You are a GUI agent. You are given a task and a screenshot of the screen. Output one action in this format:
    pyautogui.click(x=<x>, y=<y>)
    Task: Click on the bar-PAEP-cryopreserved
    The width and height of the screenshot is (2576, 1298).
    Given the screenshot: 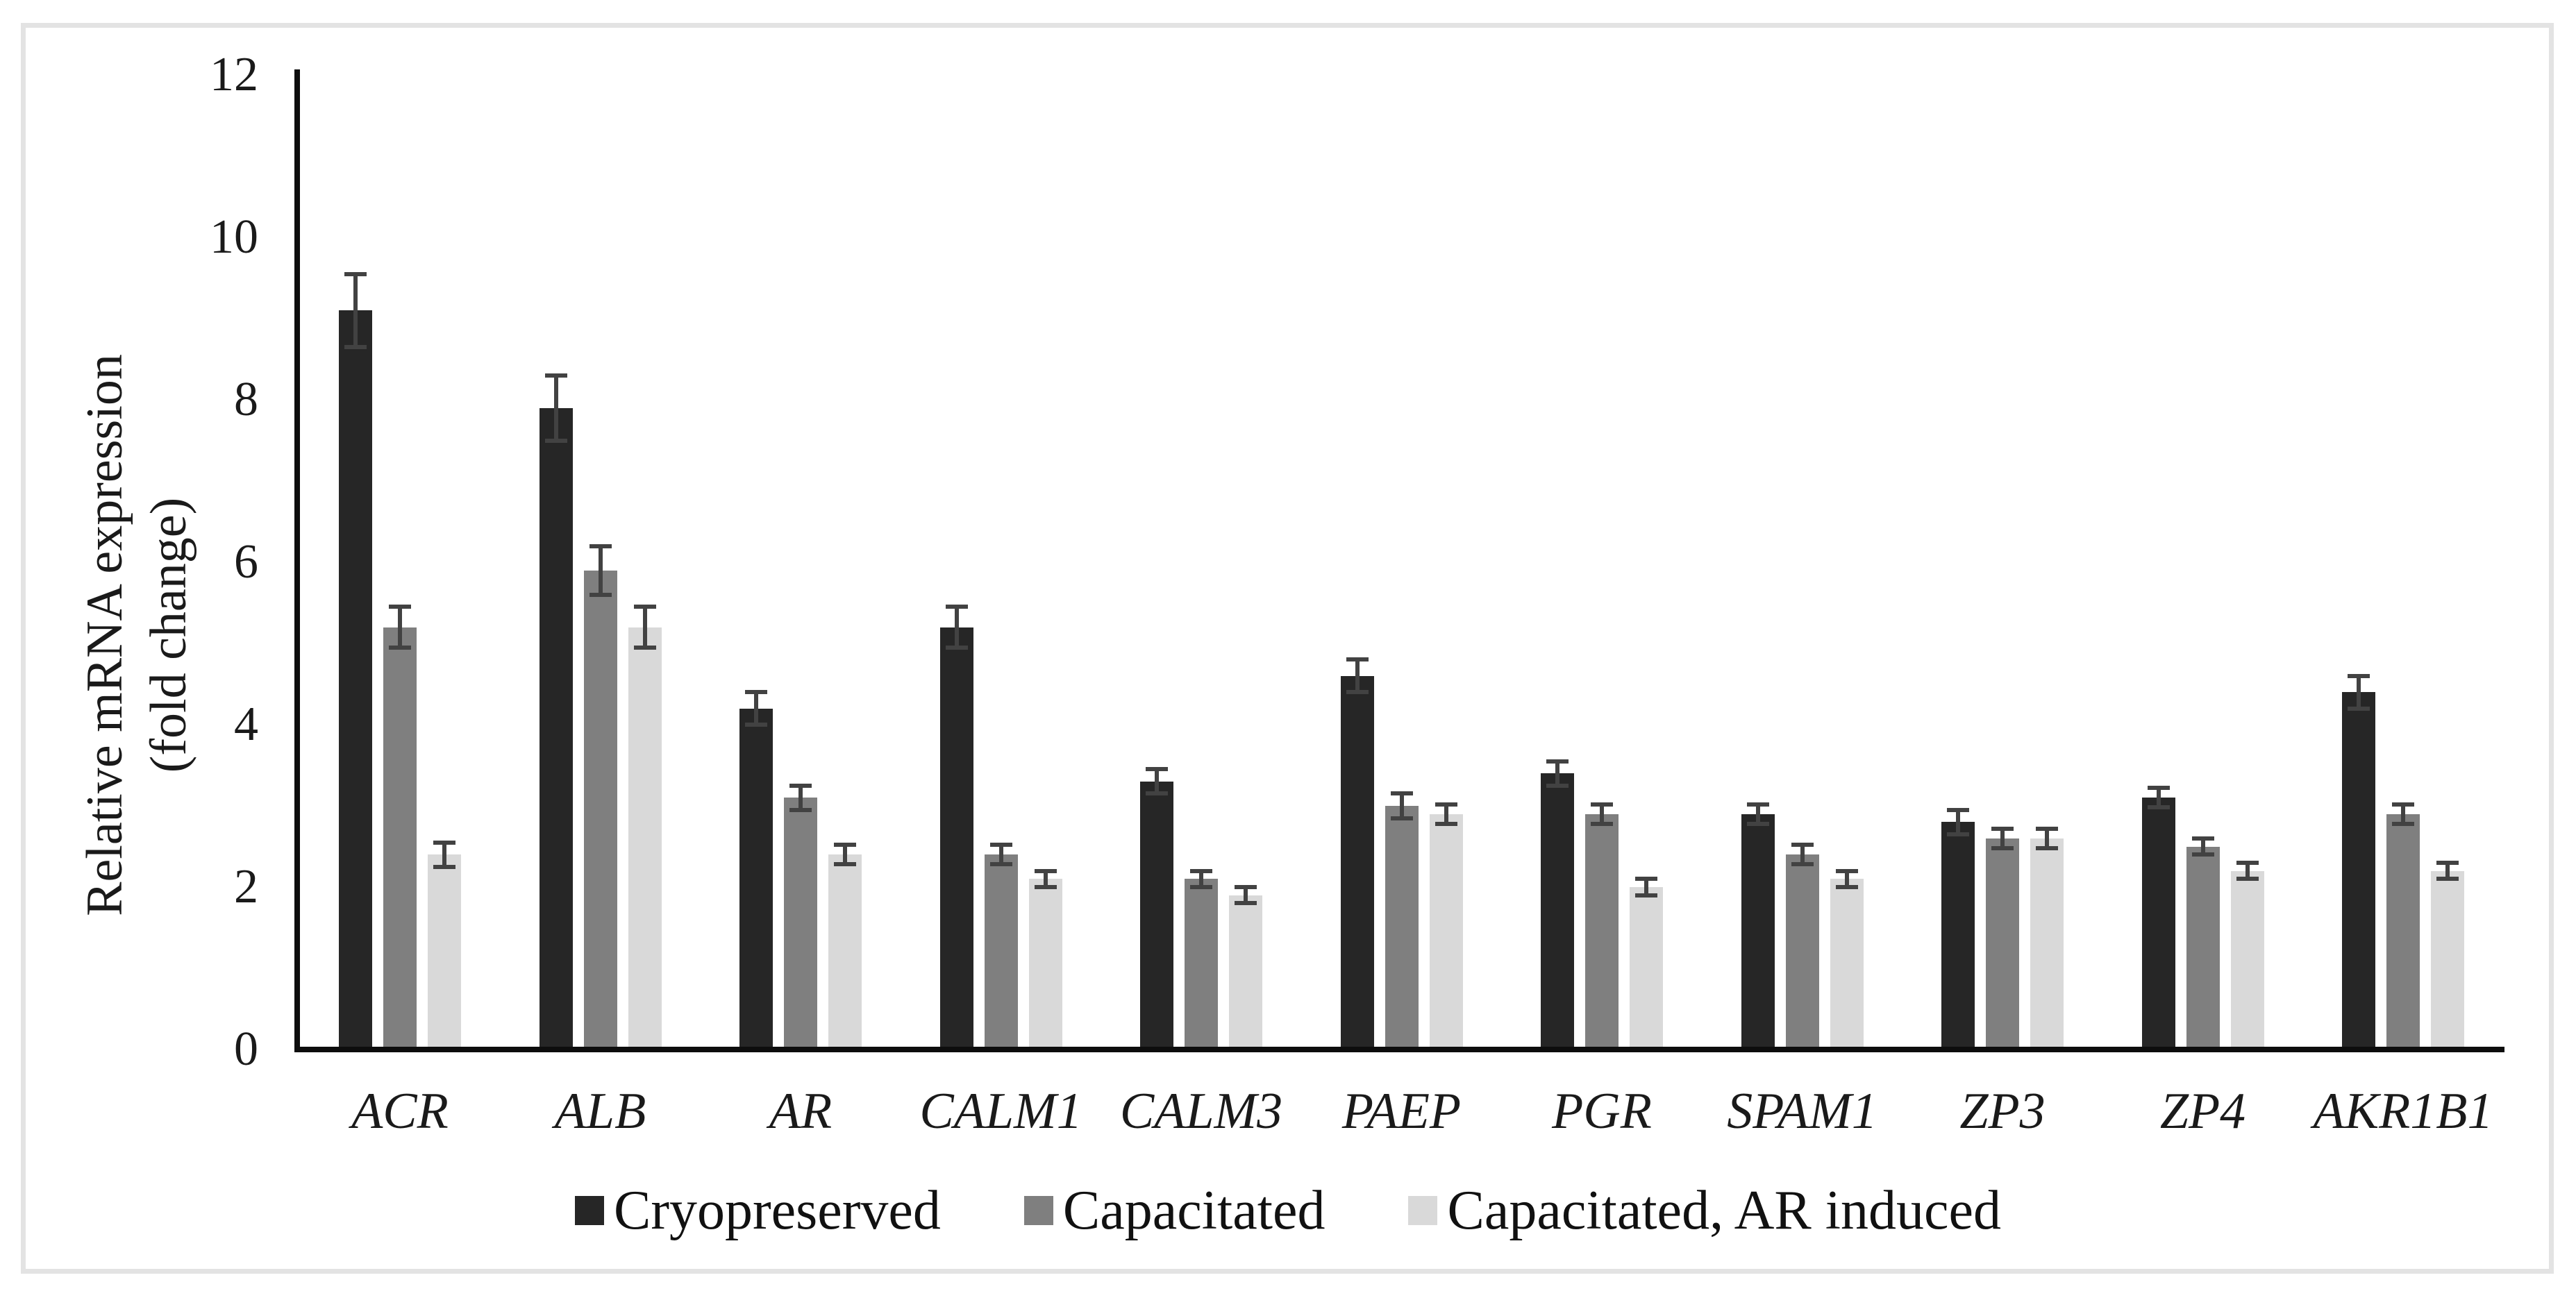 What is the action you would take?
    pyautogui.click(x=1357, y=862)
    